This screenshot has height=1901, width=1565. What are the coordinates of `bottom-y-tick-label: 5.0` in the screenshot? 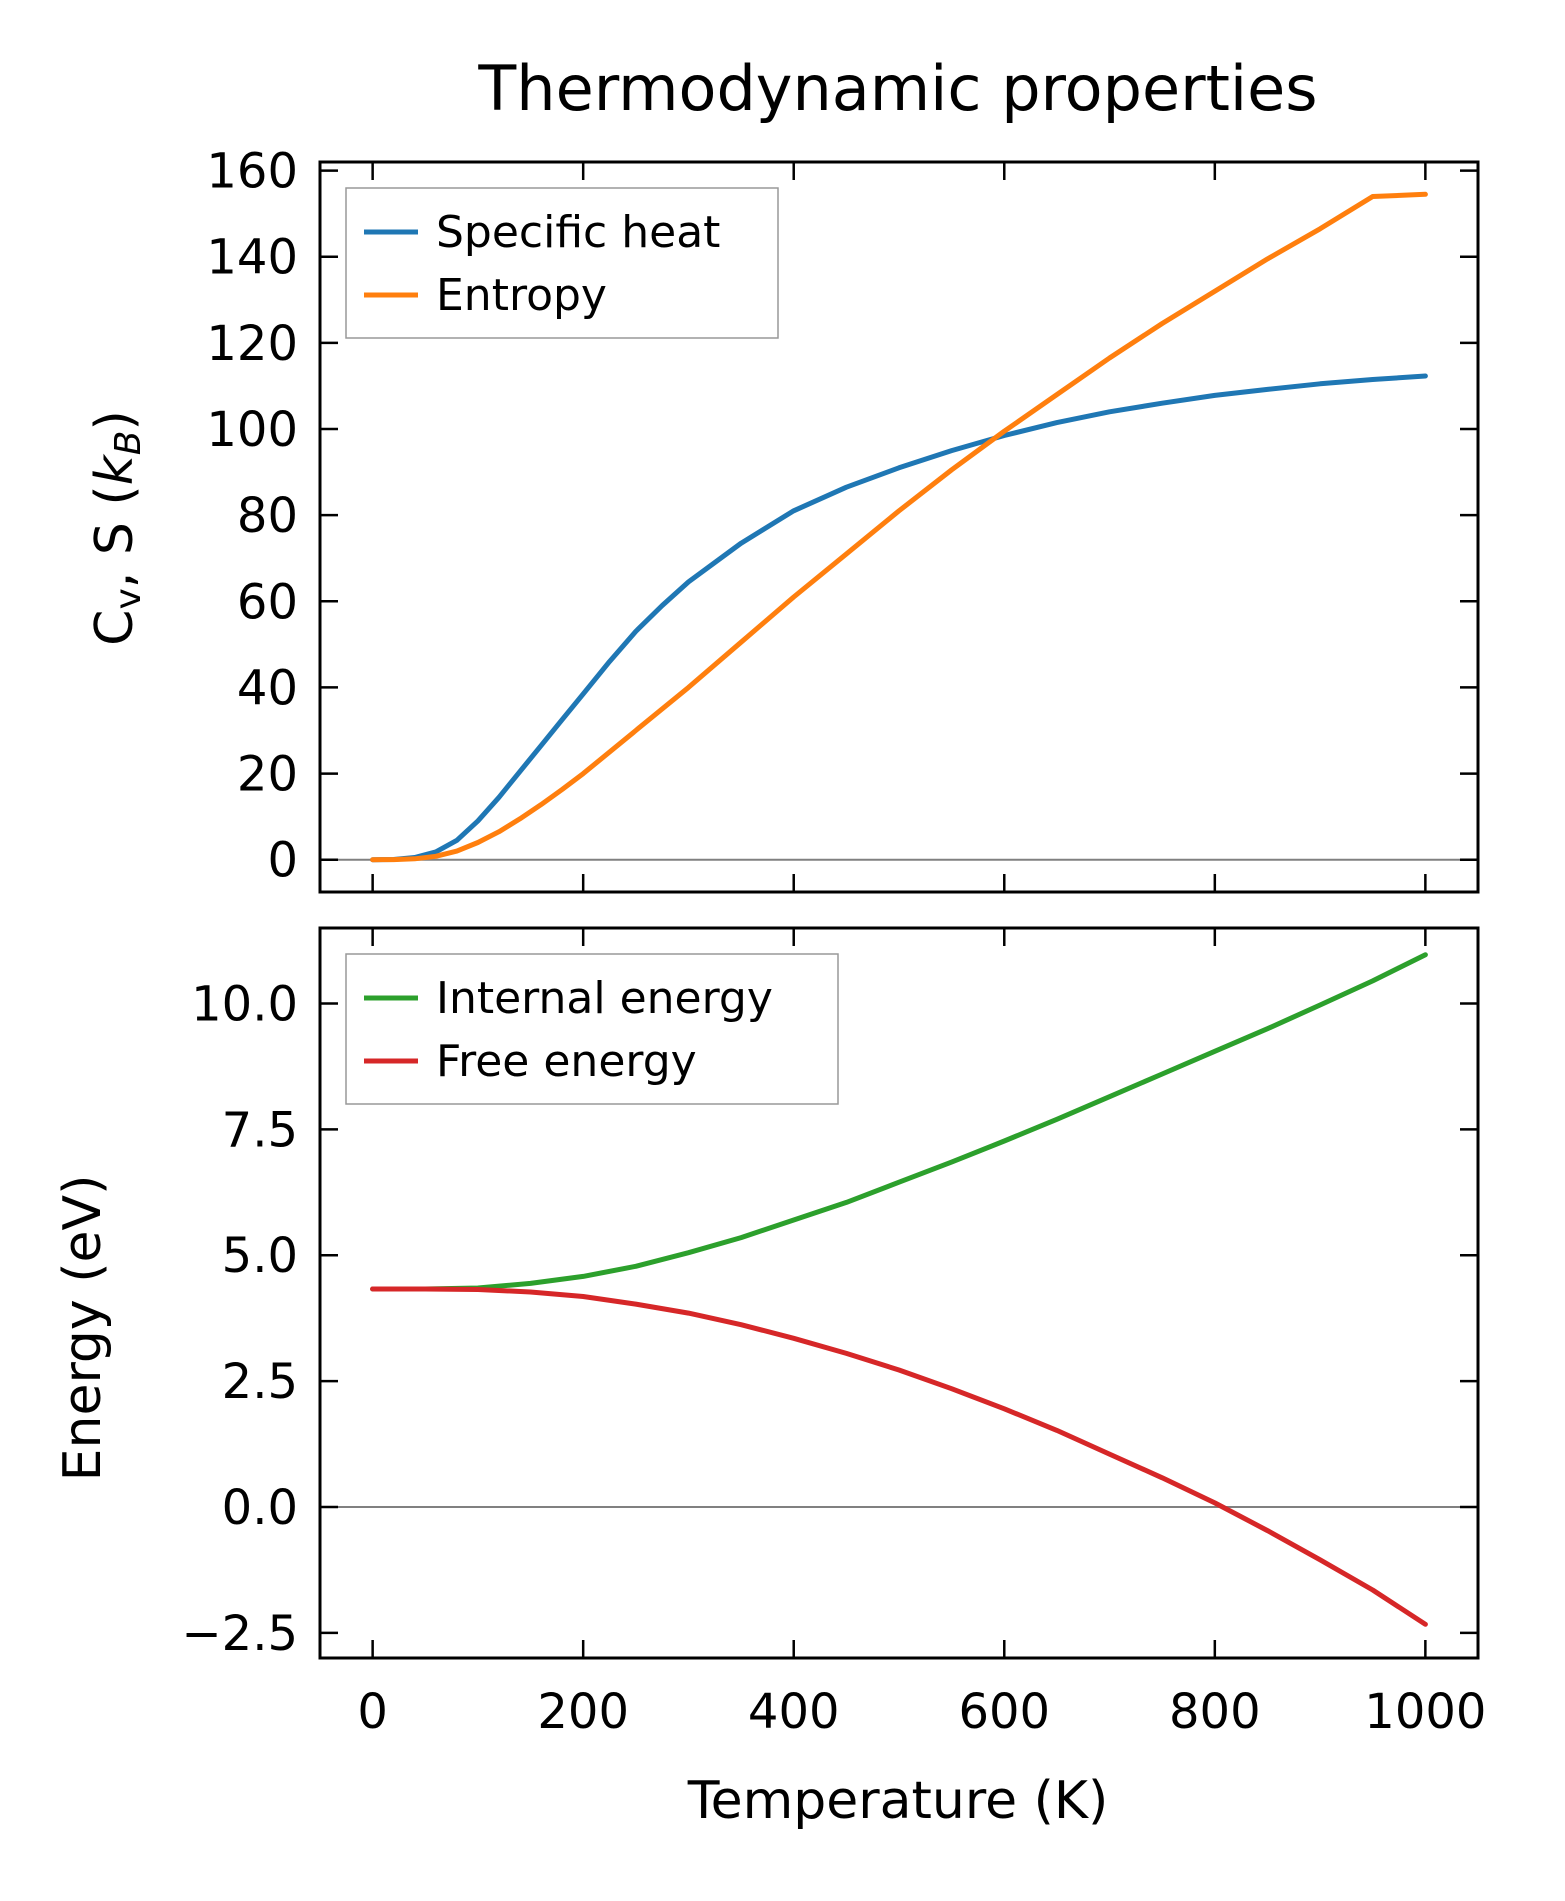 It's located at (260, 1256).